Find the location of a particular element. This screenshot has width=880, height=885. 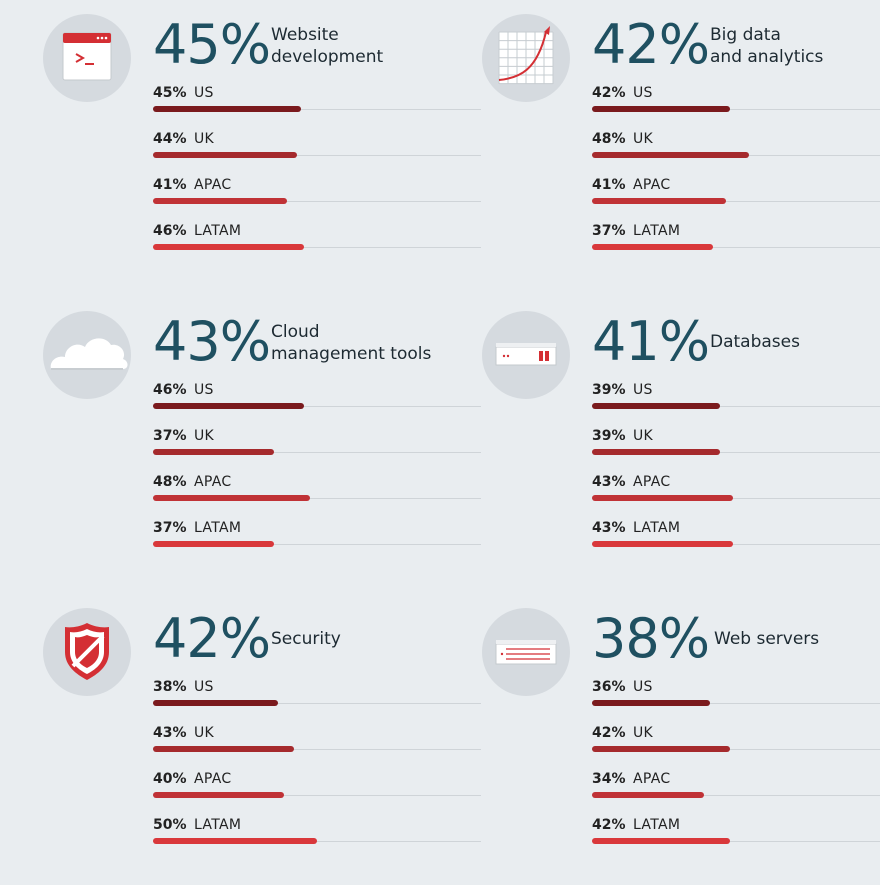

region-value-label: 50% is located at coordinates (170, 825).